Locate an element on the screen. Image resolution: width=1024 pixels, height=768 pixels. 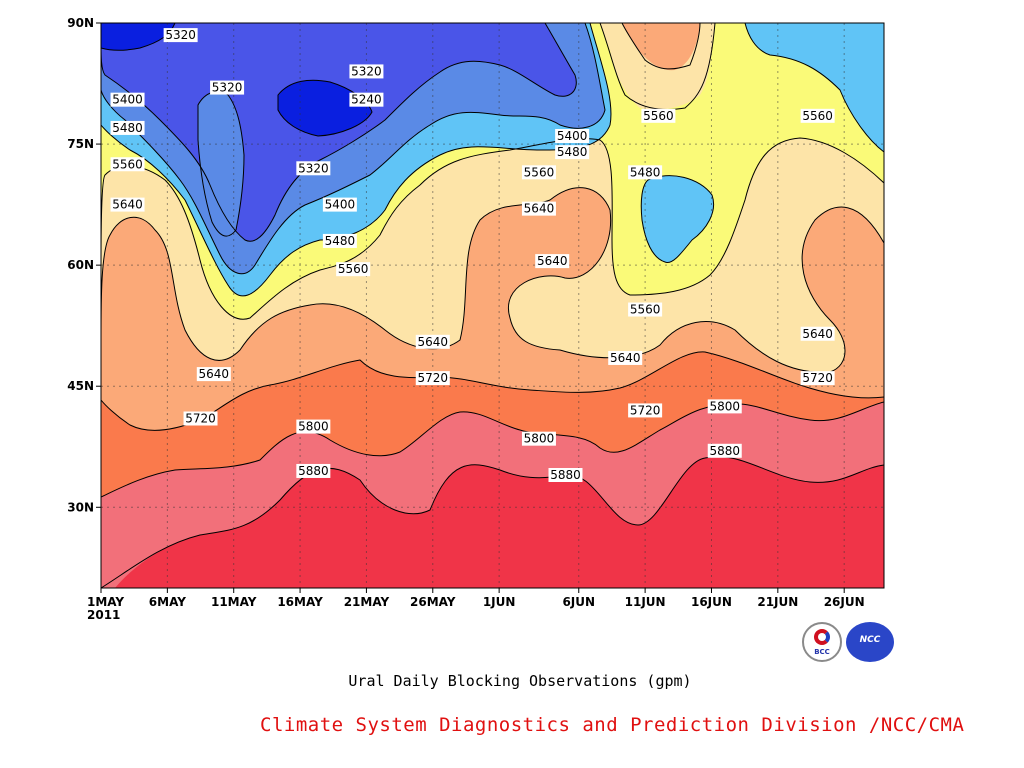
contour-label: 5320 is located at coordinates (366, 71).